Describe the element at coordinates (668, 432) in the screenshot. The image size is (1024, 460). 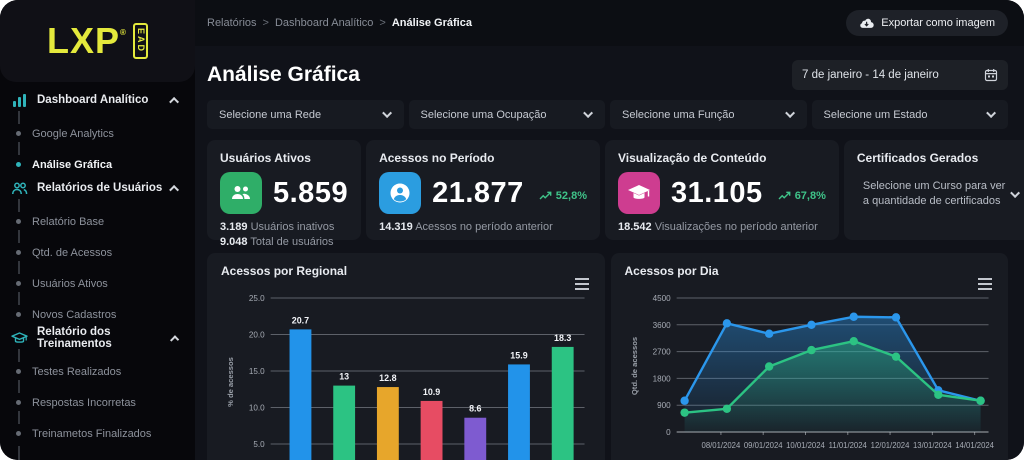
I see `svg-text: 0` at that location.